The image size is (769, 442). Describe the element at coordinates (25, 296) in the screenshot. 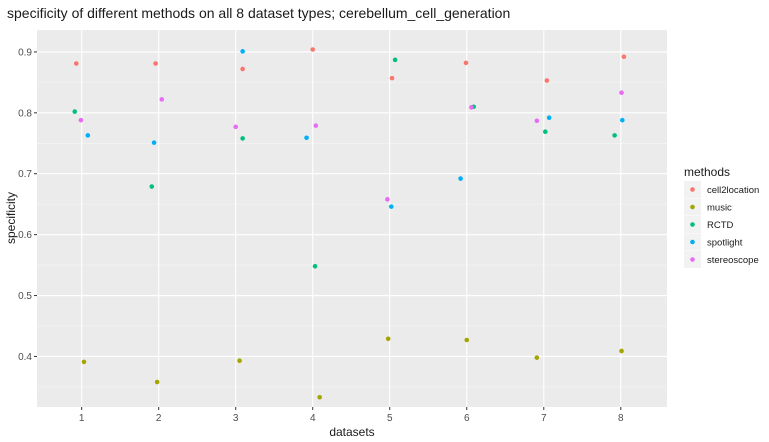

I see `y-tick-label: 0.5` at that location.